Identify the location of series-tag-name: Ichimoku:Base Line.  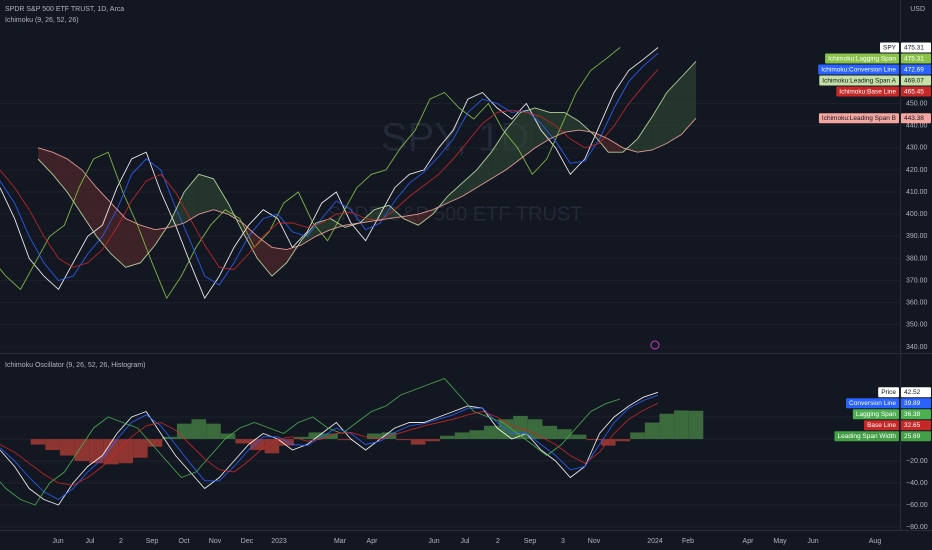
(867, 91).